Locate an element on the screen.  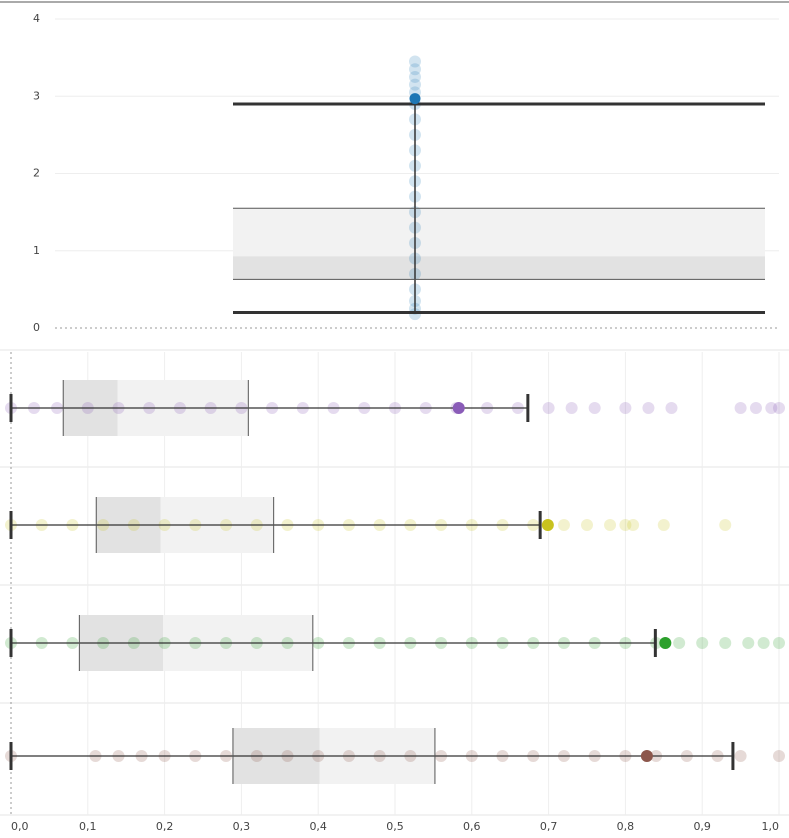
x-tick-label: 0,8 is located at coordinates (626, 826).